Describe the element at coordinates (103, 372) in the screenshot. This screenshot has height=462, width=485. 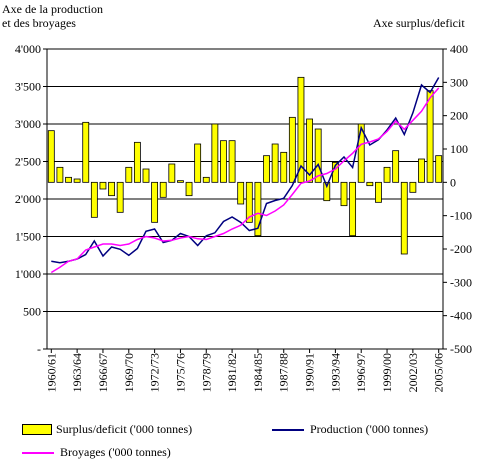
I see `x-axis-tick-label: 1966/67` at that location.